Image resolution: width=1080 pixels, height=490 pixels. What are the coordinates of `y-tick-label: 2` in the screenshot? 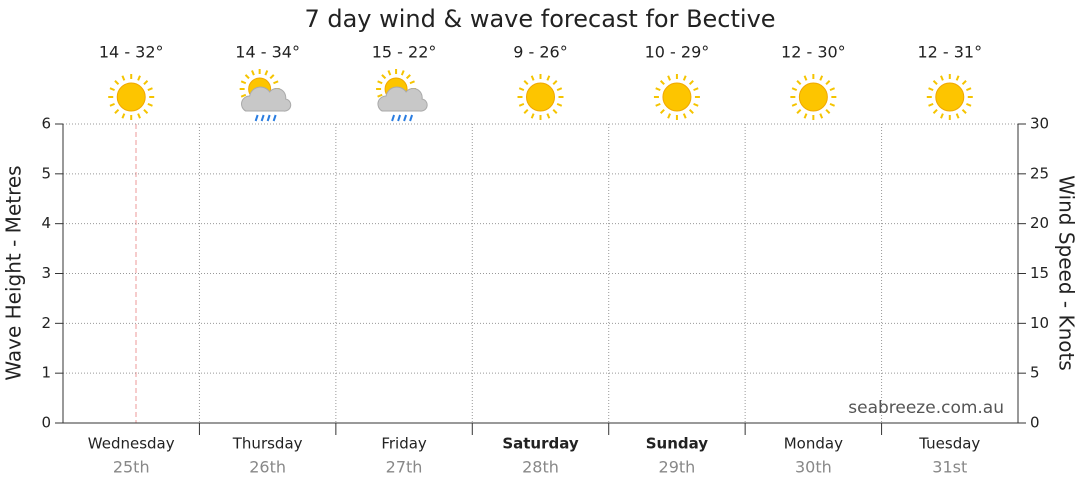 It's located at (46, 323).